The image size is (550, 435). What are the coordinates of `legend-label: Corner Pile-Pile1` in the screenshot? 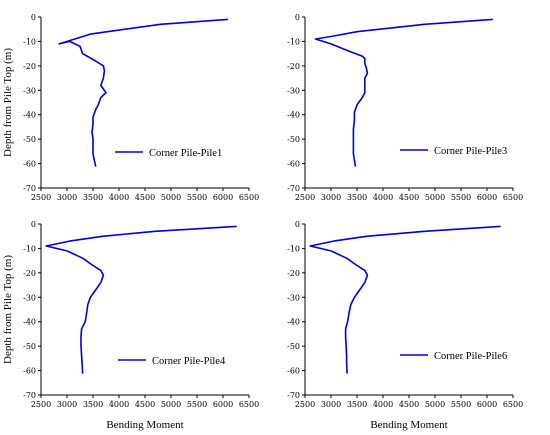 It's located at (185, 153).